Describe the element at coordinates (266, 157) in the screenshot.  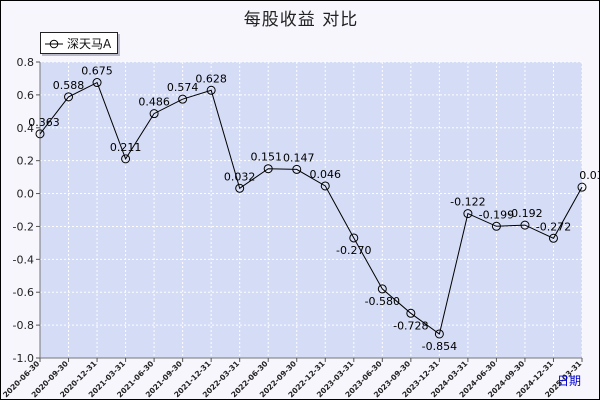
I see `data-label: 0.151` at that location.